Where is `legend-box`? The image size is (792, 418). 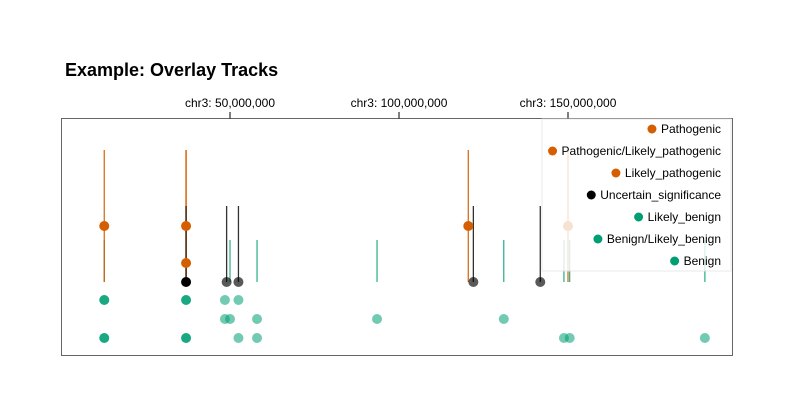 legend-box is located at coordinates (636, 195).